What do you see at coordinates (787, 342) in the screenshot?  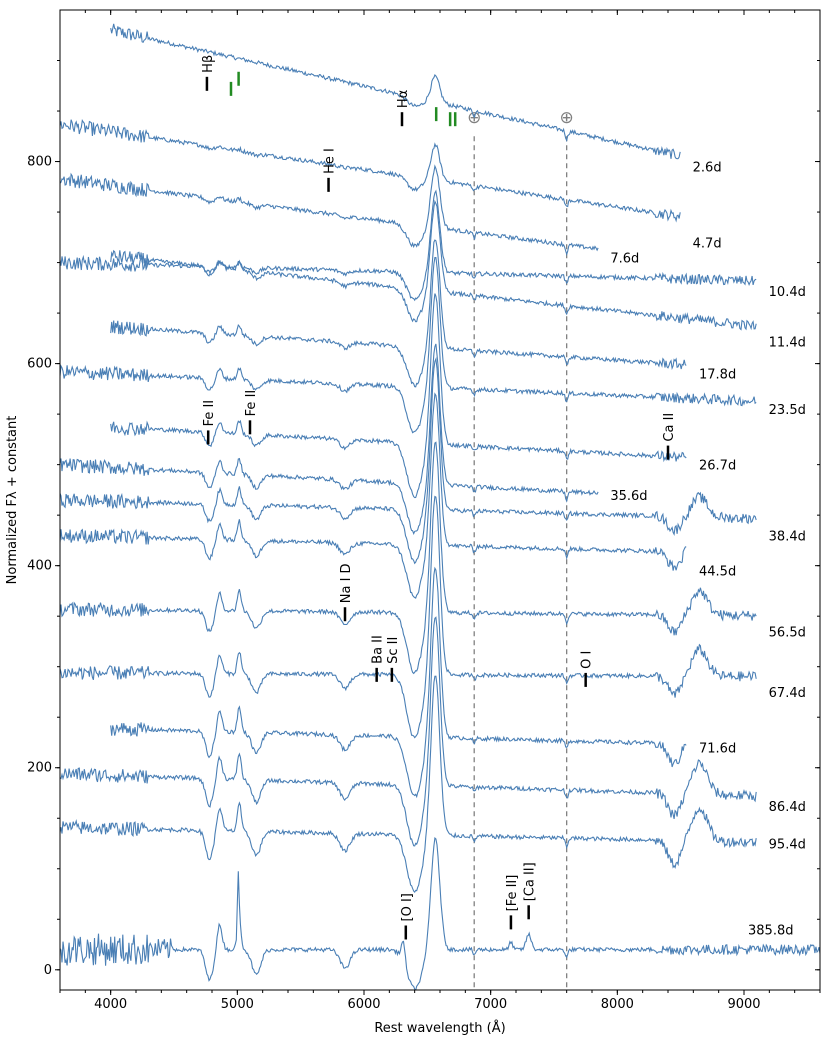 I see `epoch-label: 11.4d` at bounding box center [787, 342].